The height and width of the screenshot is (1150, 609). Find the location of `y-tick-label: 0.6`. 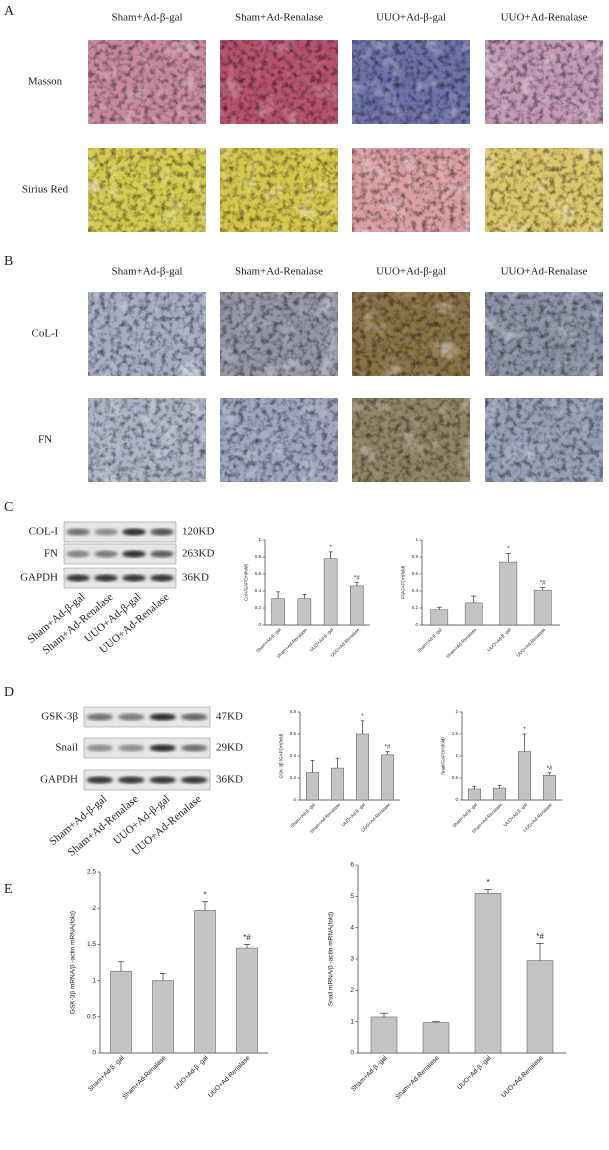

y-tick-label: 0.6 is located at coordinates (293, 733).